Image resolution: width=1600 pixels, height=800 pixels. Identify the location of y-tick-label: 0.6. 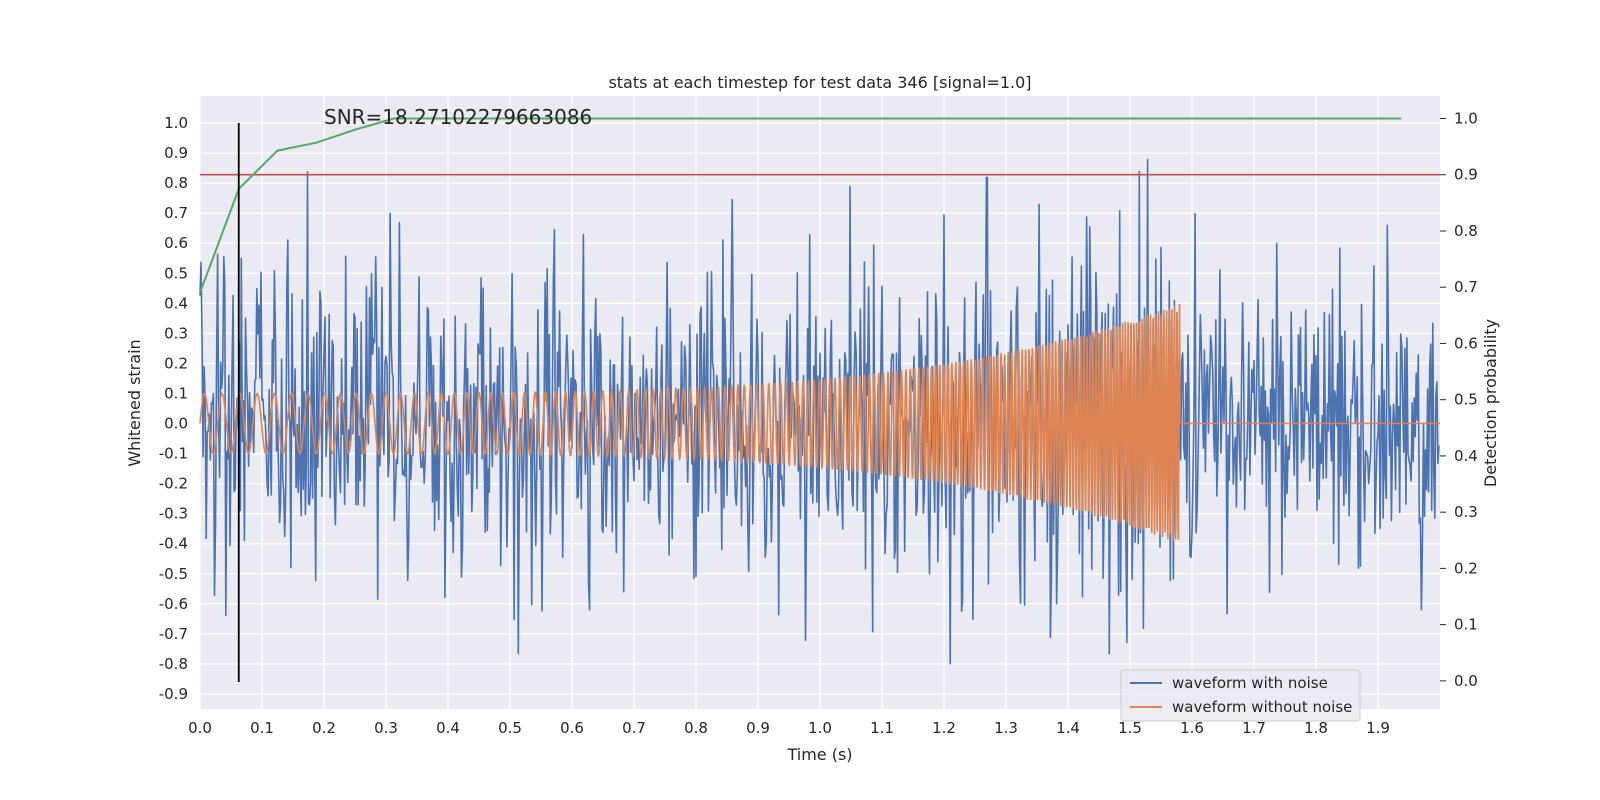
(176, 243).